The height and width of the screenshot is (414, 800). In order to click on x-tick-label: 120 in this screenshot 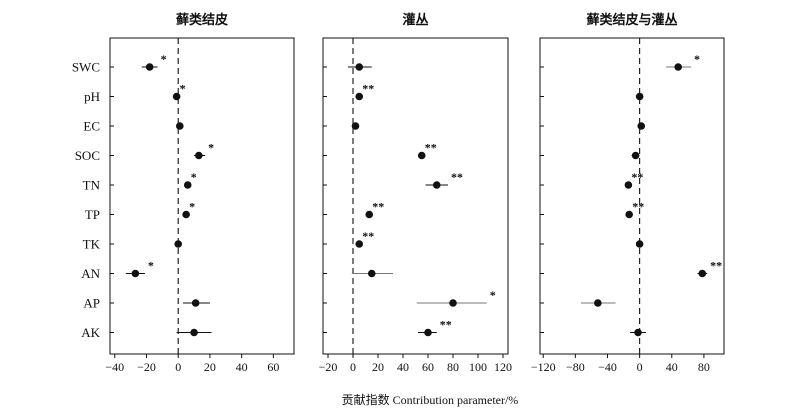, I will do `click(503, 367)`.